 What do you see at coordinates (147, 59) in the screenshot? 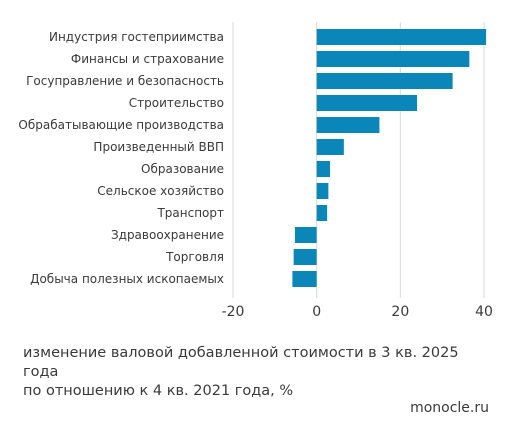
I see `category-label: Финансы и страхование` at bounding box center [147, 59].